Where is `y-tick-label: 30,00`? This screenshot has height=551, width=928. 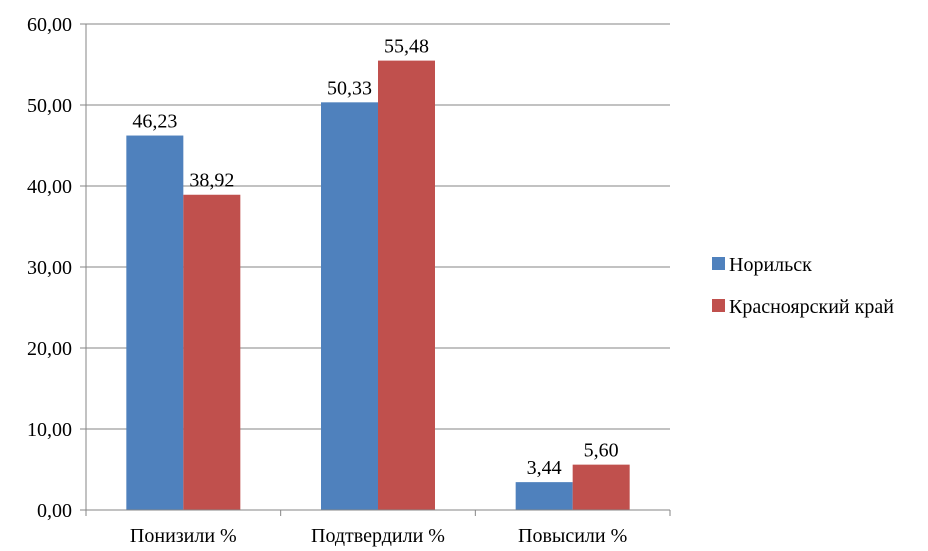
y-tick-label: 30,00 is located at coordinates (49, 268).